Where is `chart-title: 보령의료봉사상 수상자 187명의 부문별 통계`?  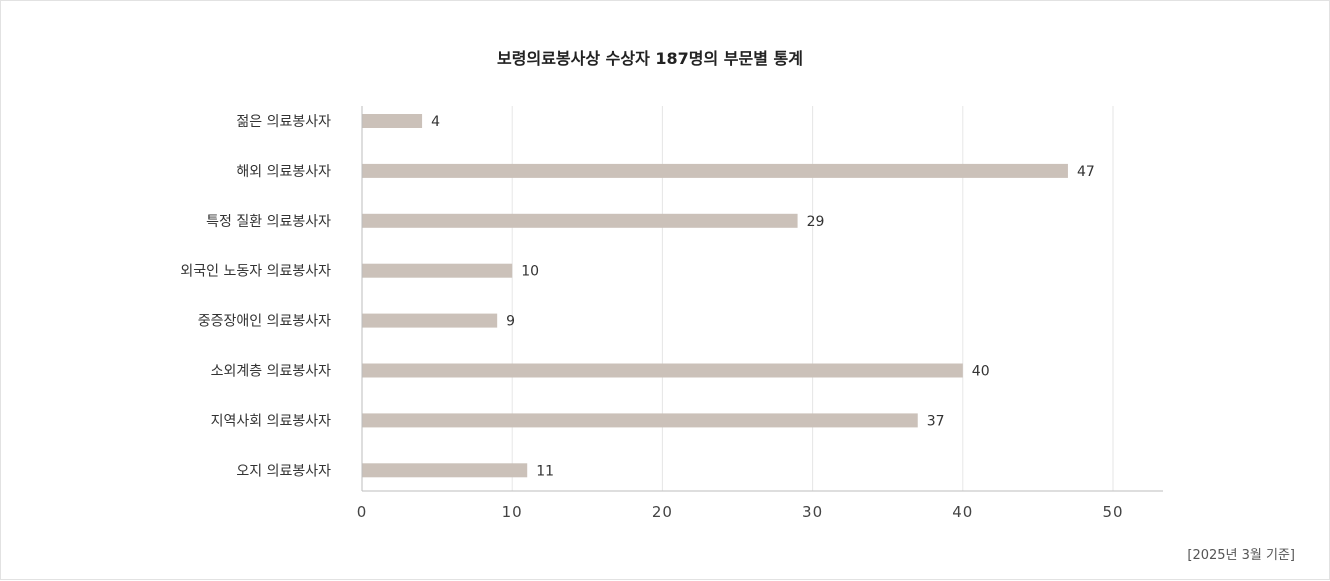
chart-title: 보령의료봉사상 수상자 187명의 부문별 통계 is located at coordinates (650, 58).